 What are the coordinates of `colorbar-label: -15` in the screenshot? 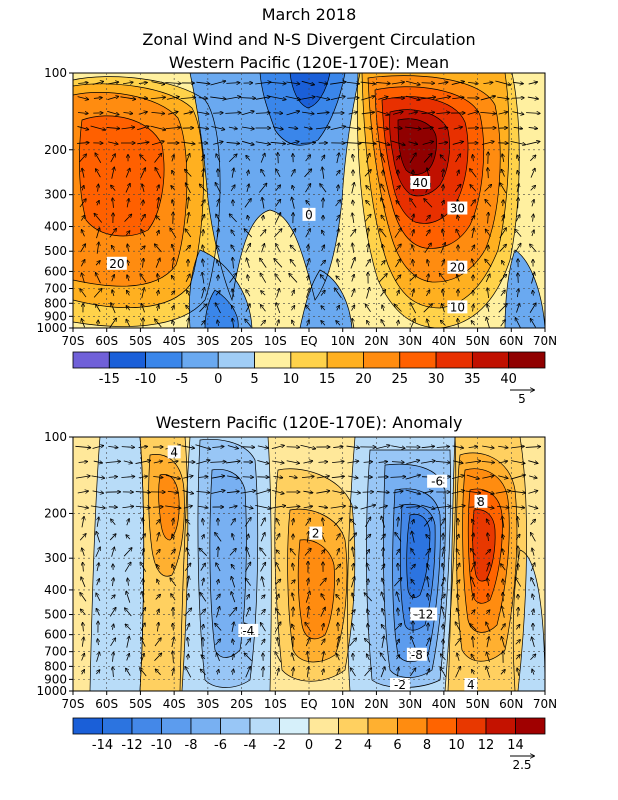 It's located at (109, 379).